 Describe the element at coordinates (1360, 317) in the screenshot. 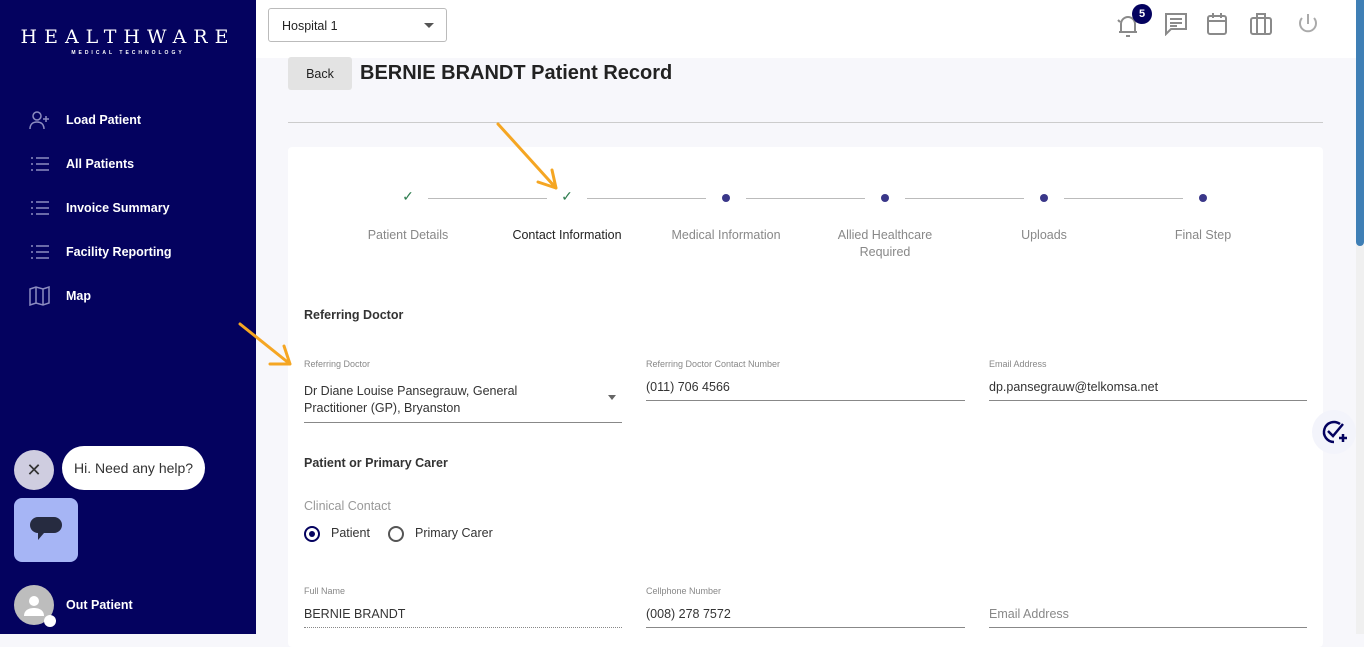

I see `scrollbar` at that location.